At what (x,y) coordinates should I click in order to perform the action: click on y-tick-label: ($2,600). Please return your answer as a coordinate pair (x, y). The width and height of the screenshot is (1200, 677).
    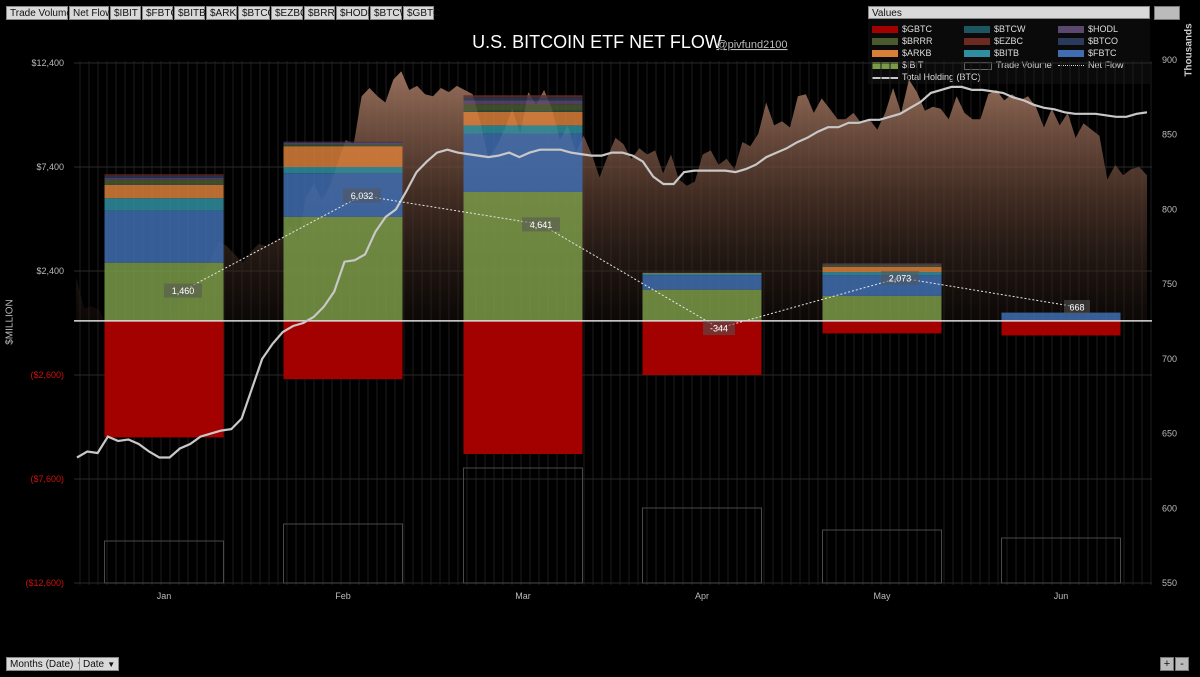
    Looking at the image, I should click on (47, 375).